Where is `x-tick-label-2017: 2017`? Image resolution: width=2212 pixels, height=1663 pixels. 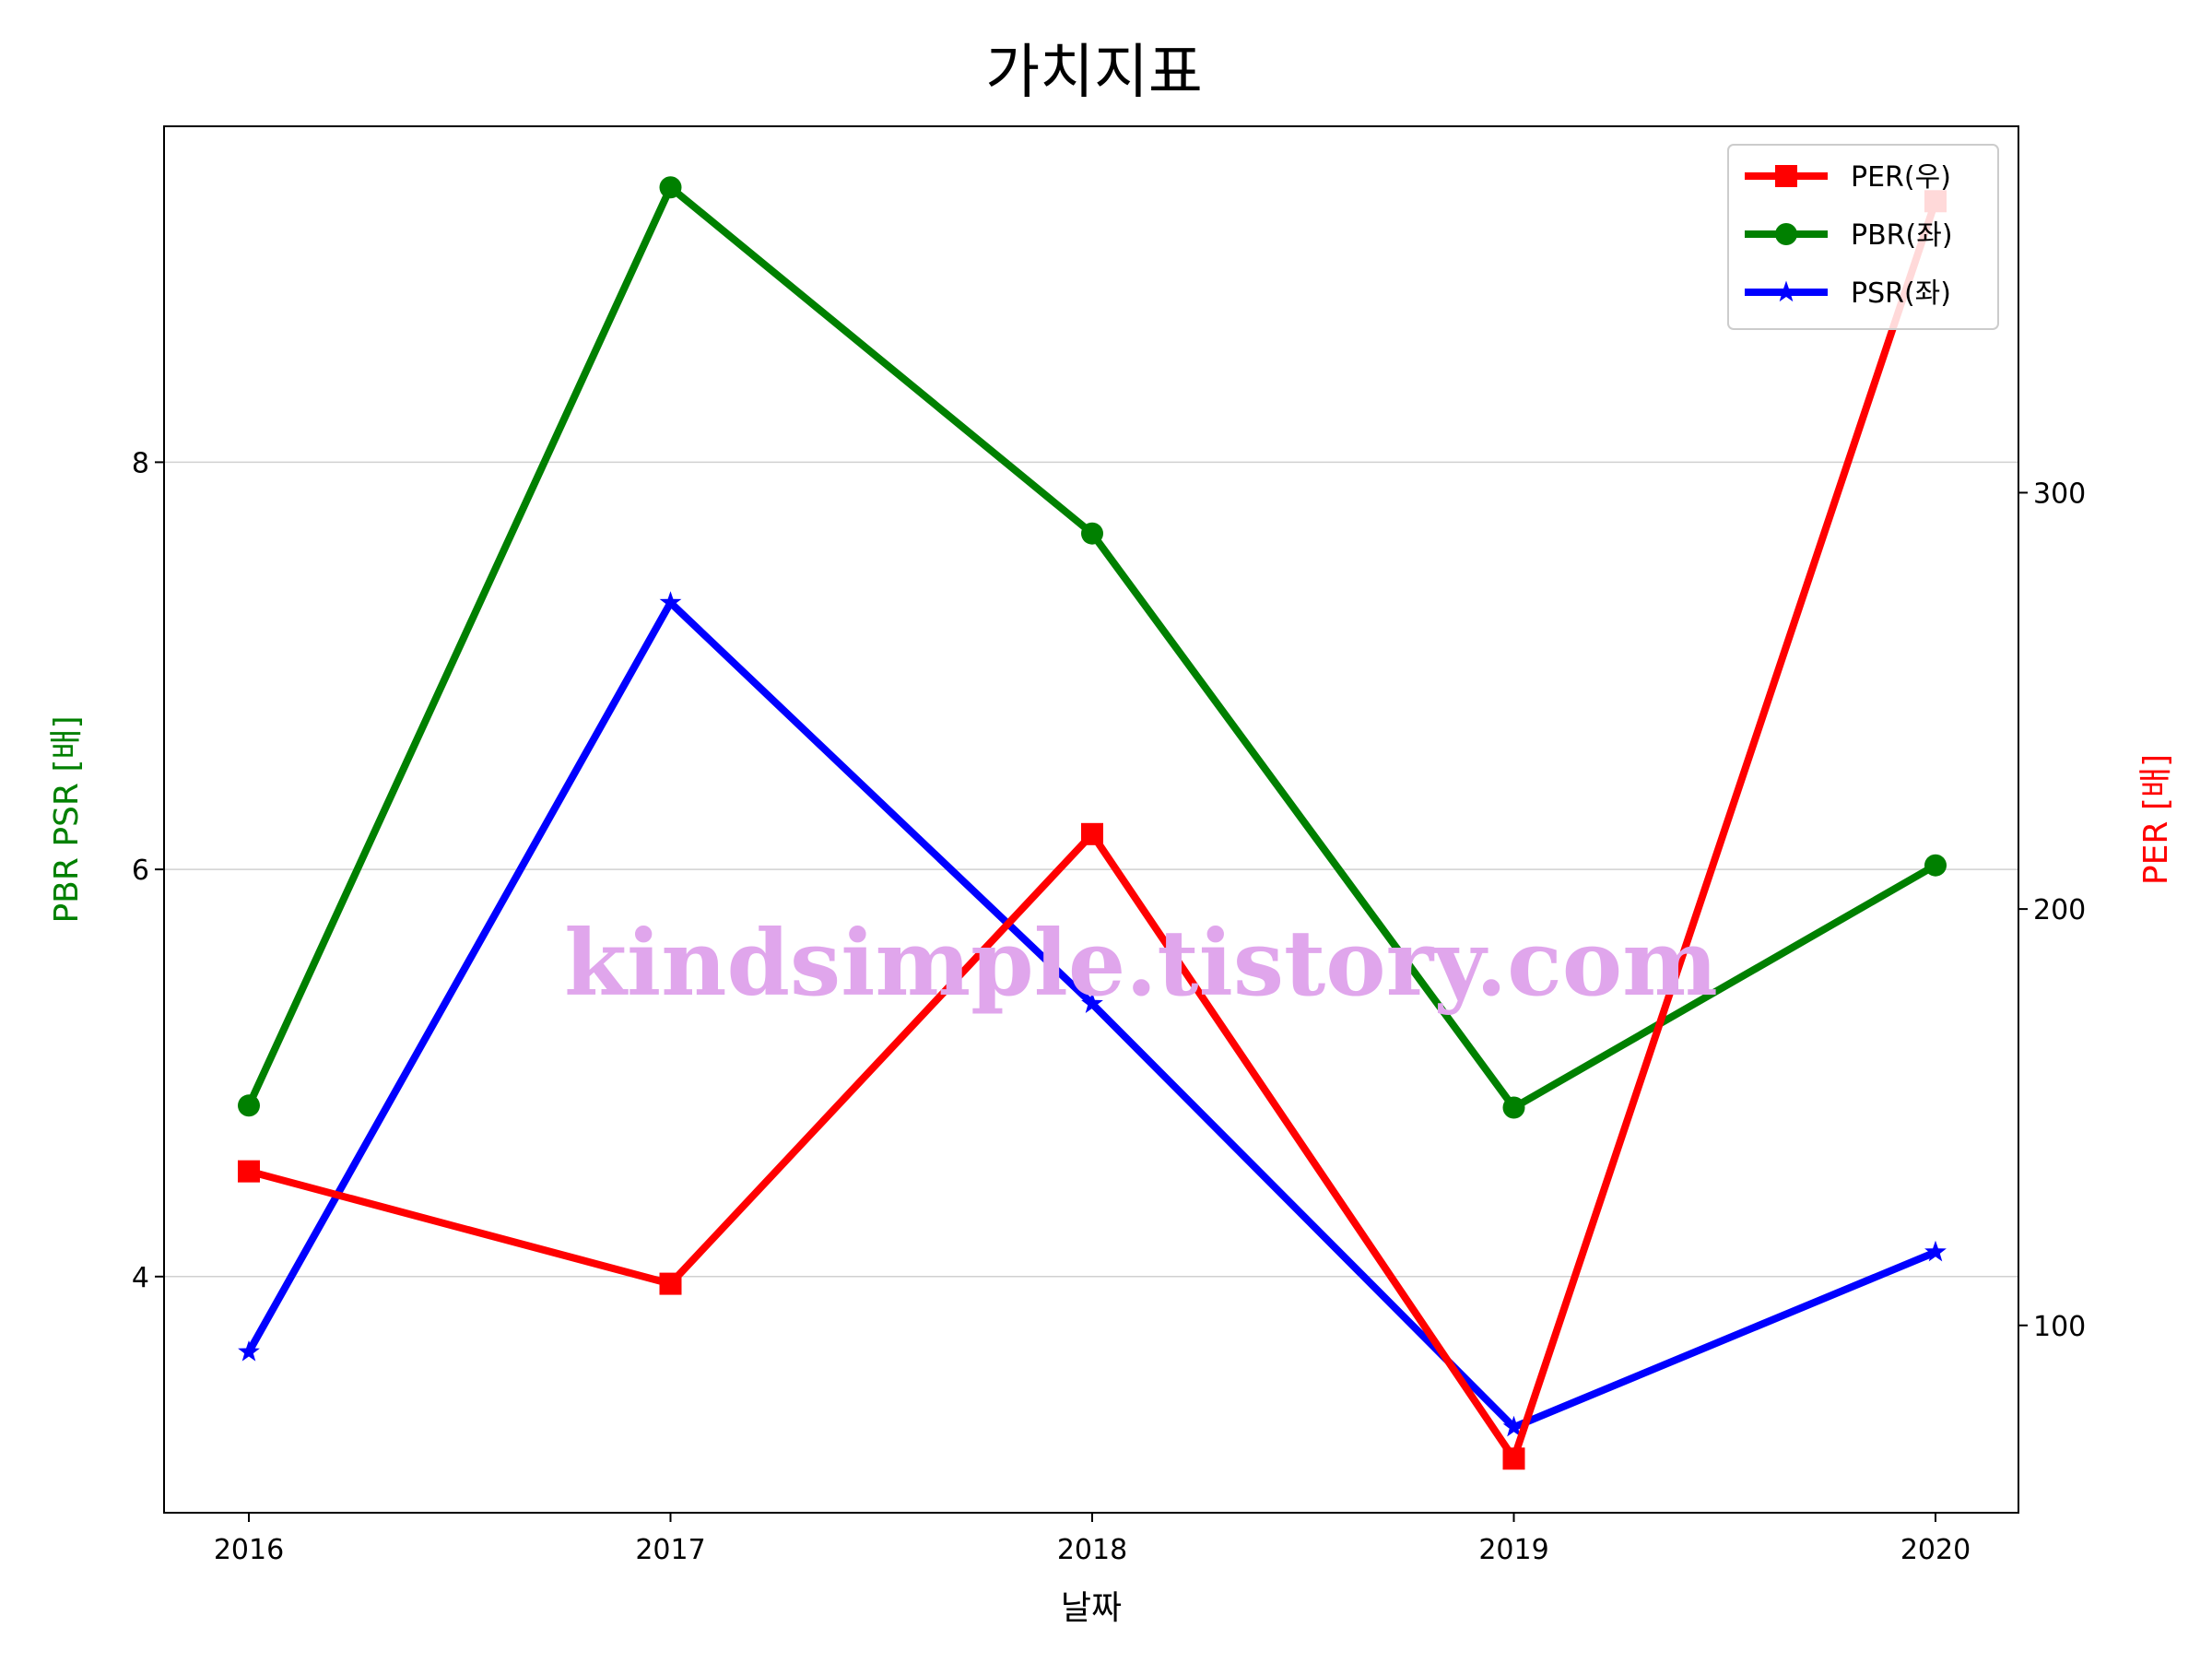 x-tick-label-2017: 2017 is located at coordinates (670, 1550).